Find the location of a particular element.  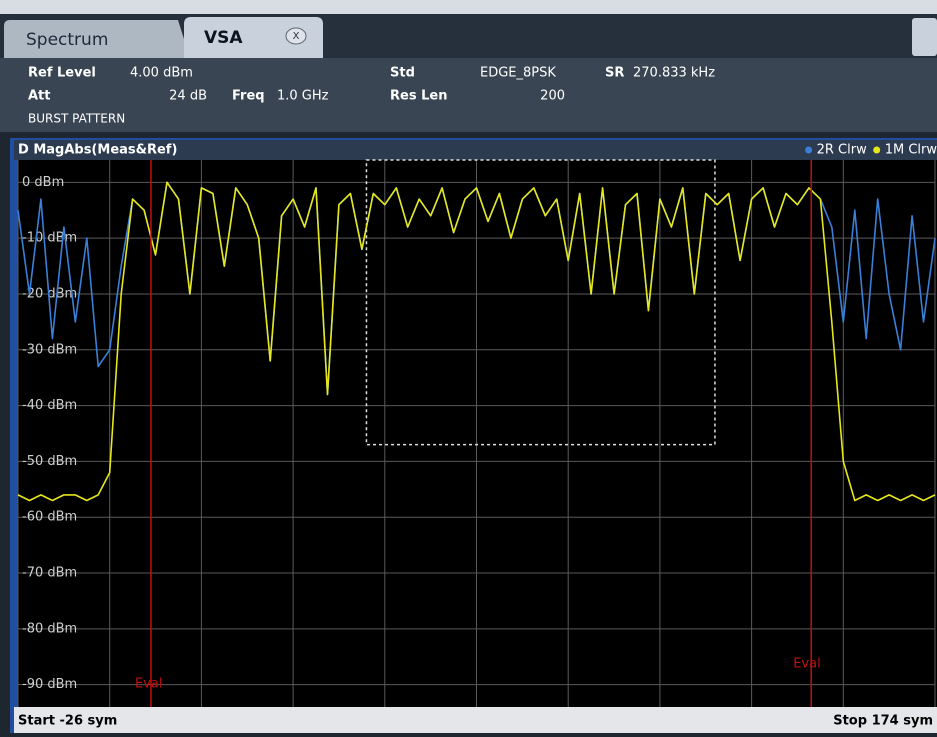

info-mode: BURST PATTERN is located at coordinates (76, 119).